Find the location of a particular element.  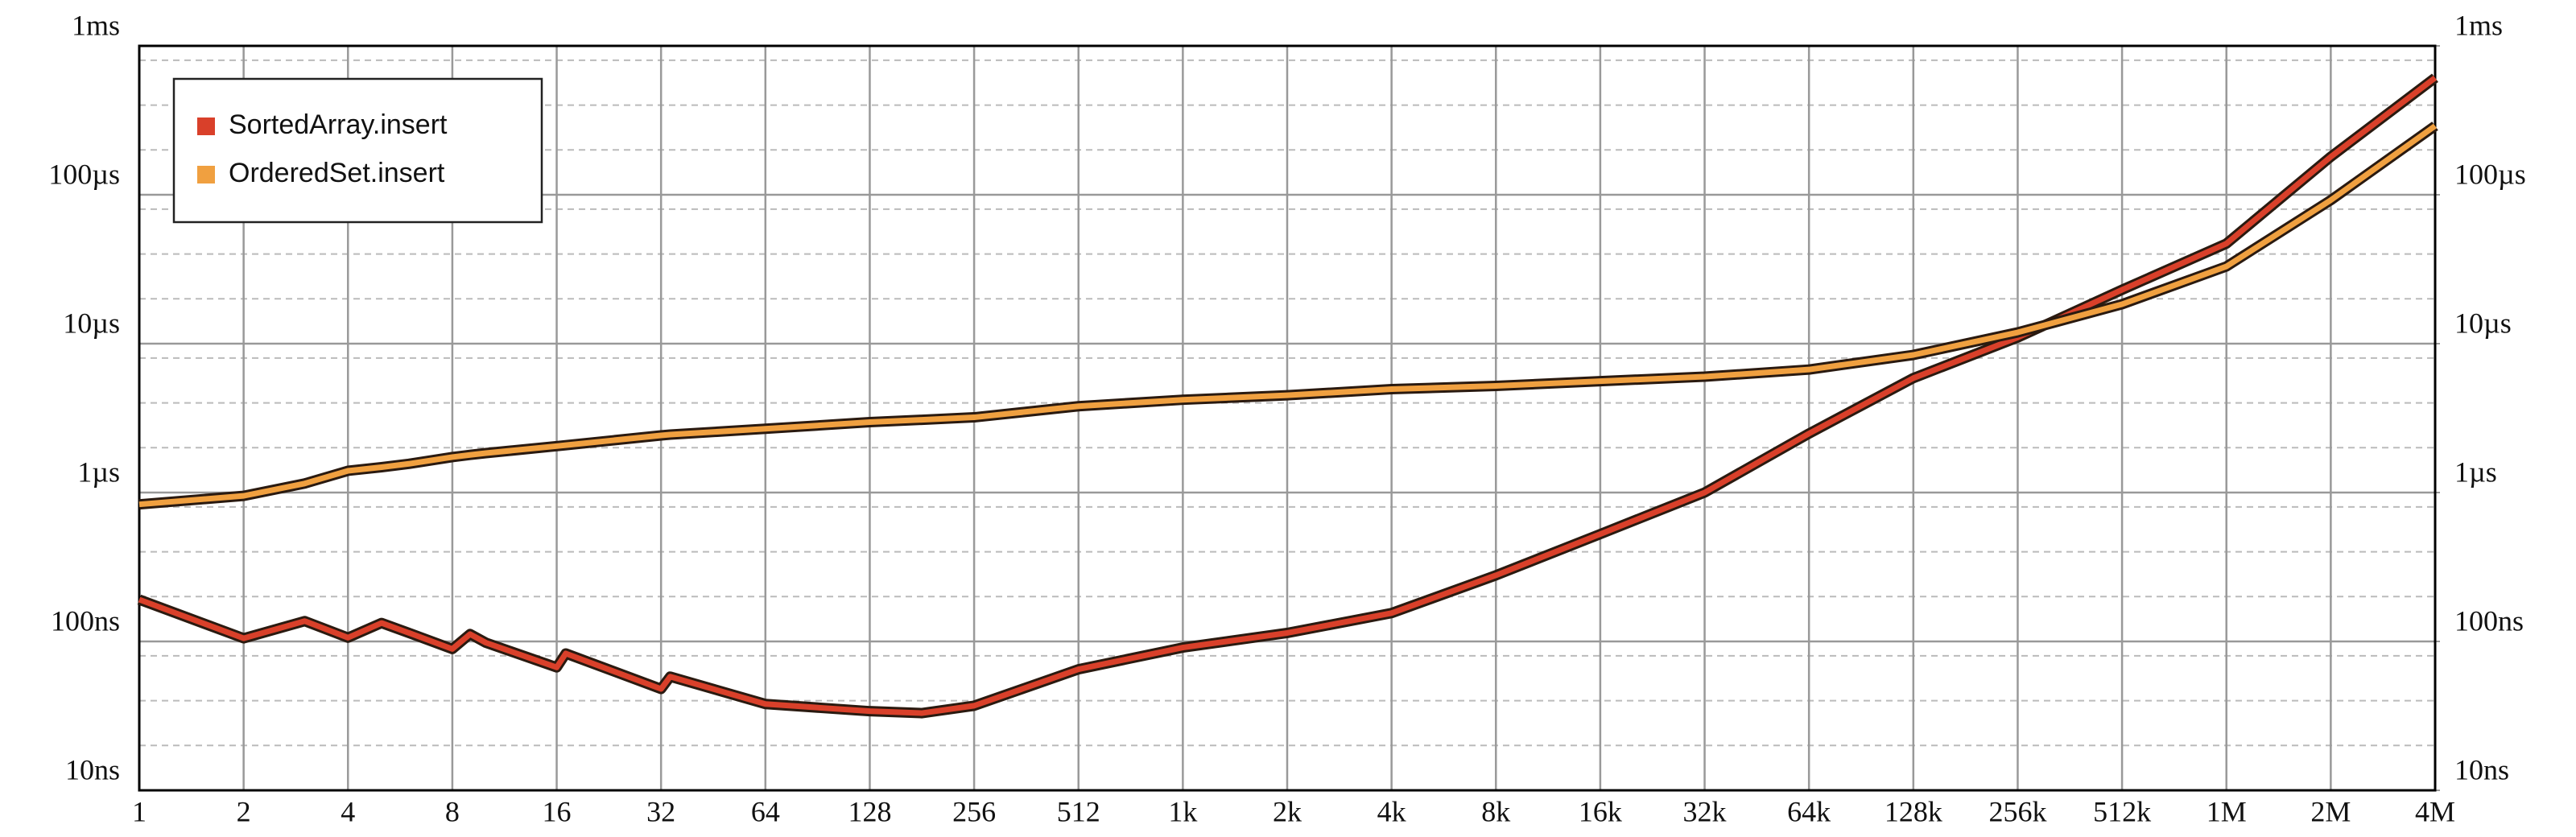

y-tick-label: 1µs is located at coordinates (98, 472).